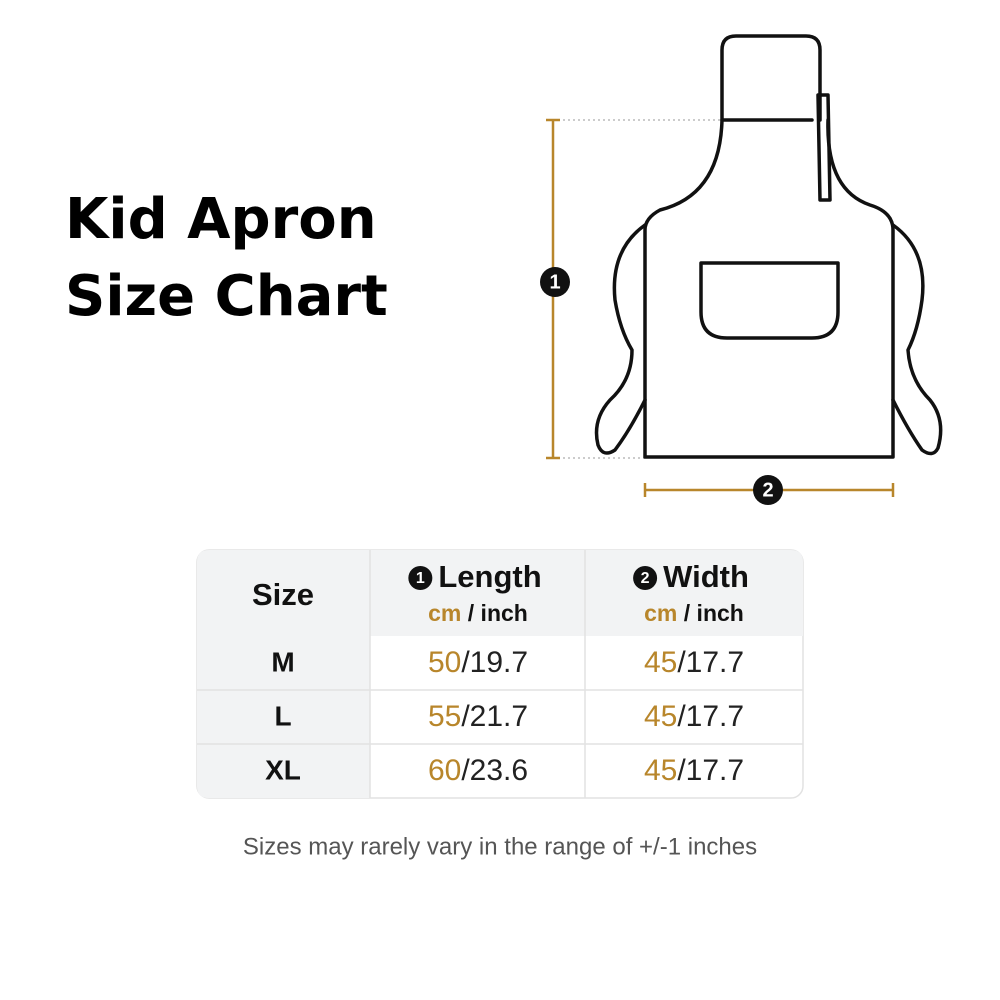 This screenshot has height=1000, width=1000. I want to click on strap-buckle, so click(824, 147).